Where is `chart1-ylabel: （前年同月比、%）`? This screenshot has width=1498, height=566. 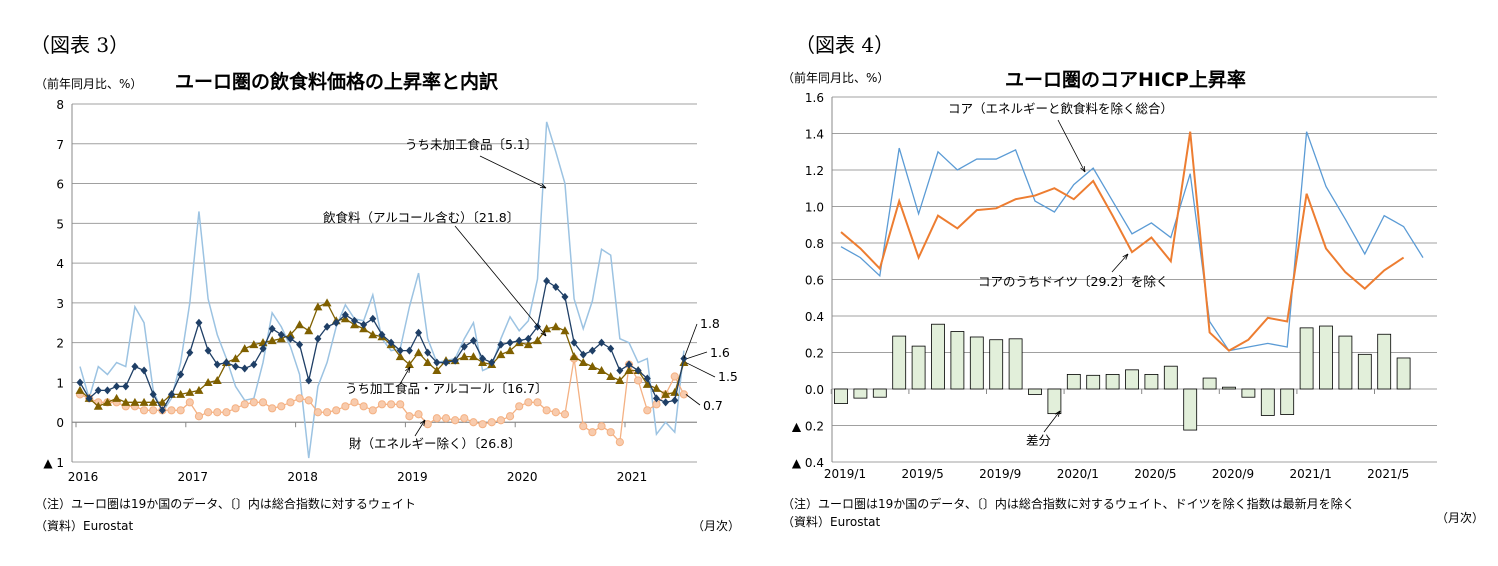 chart1-ylabel: （前年同月比、%） is located at coordinates (88, 83).